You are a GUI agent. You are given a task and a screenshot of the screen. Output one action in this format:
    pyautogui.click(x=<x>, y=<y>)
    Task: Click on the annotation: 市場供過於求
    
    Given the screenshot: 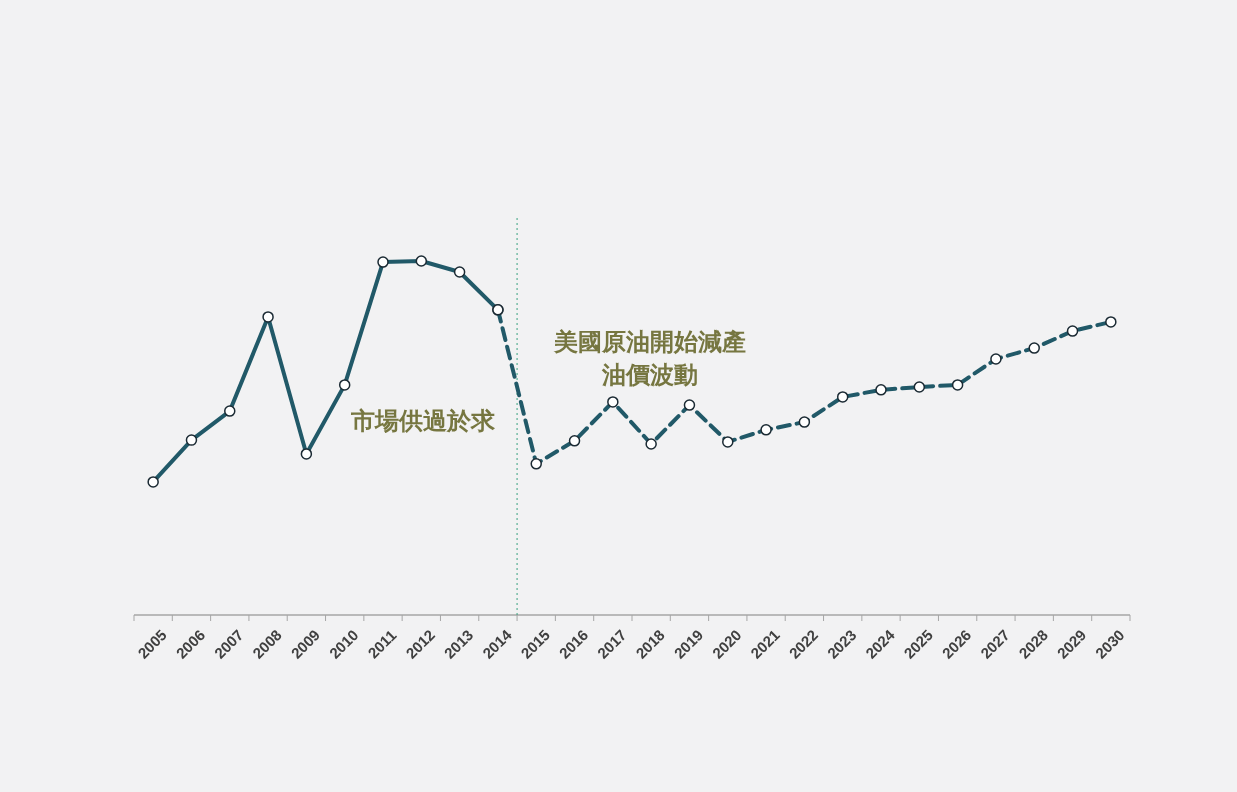 What is the action you would take?
    pyautogui.click(x=423, y=420)
    